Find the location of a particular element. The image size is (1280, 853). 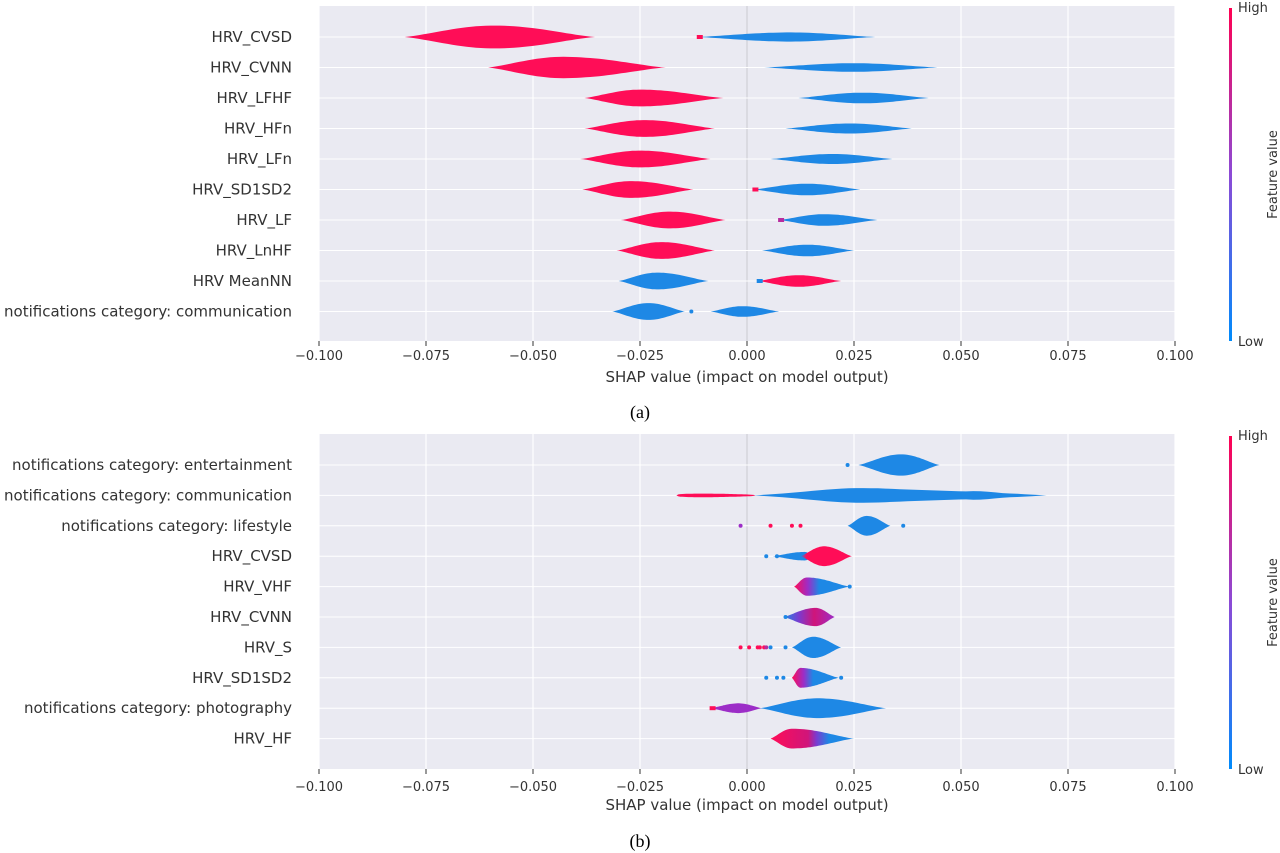

feature-label: notifications category: photography is located at coordinates (158, 708).